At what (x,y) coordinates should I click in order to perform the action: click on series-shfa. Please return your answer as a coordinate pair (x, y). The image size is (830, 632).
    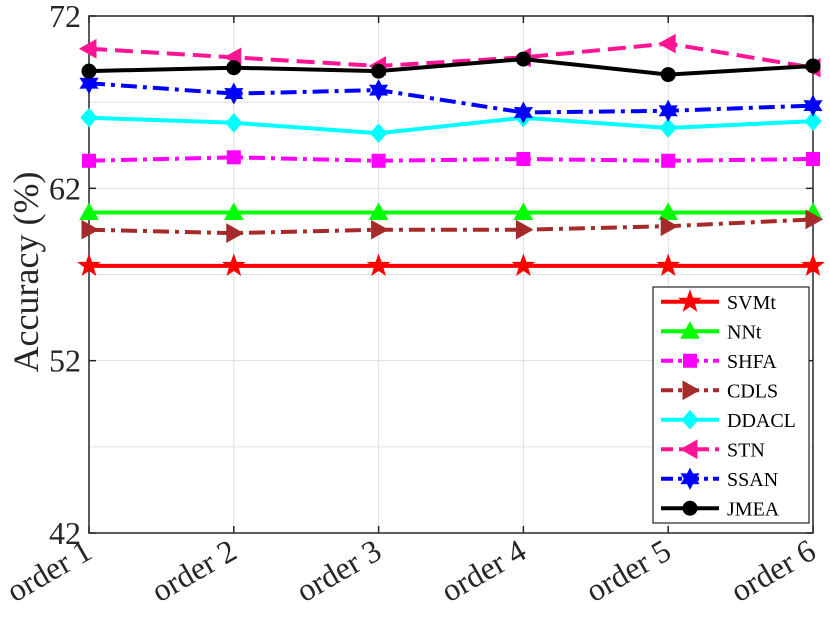
    Looking at the image, I should click on (451, 159).